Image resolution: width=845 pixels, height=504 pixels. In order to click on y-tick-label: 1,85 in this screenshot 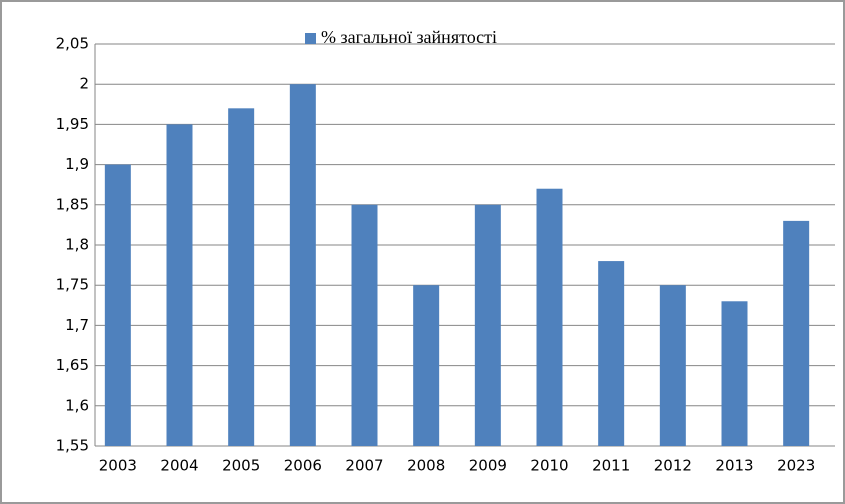, I will do `click(72, 204)`.